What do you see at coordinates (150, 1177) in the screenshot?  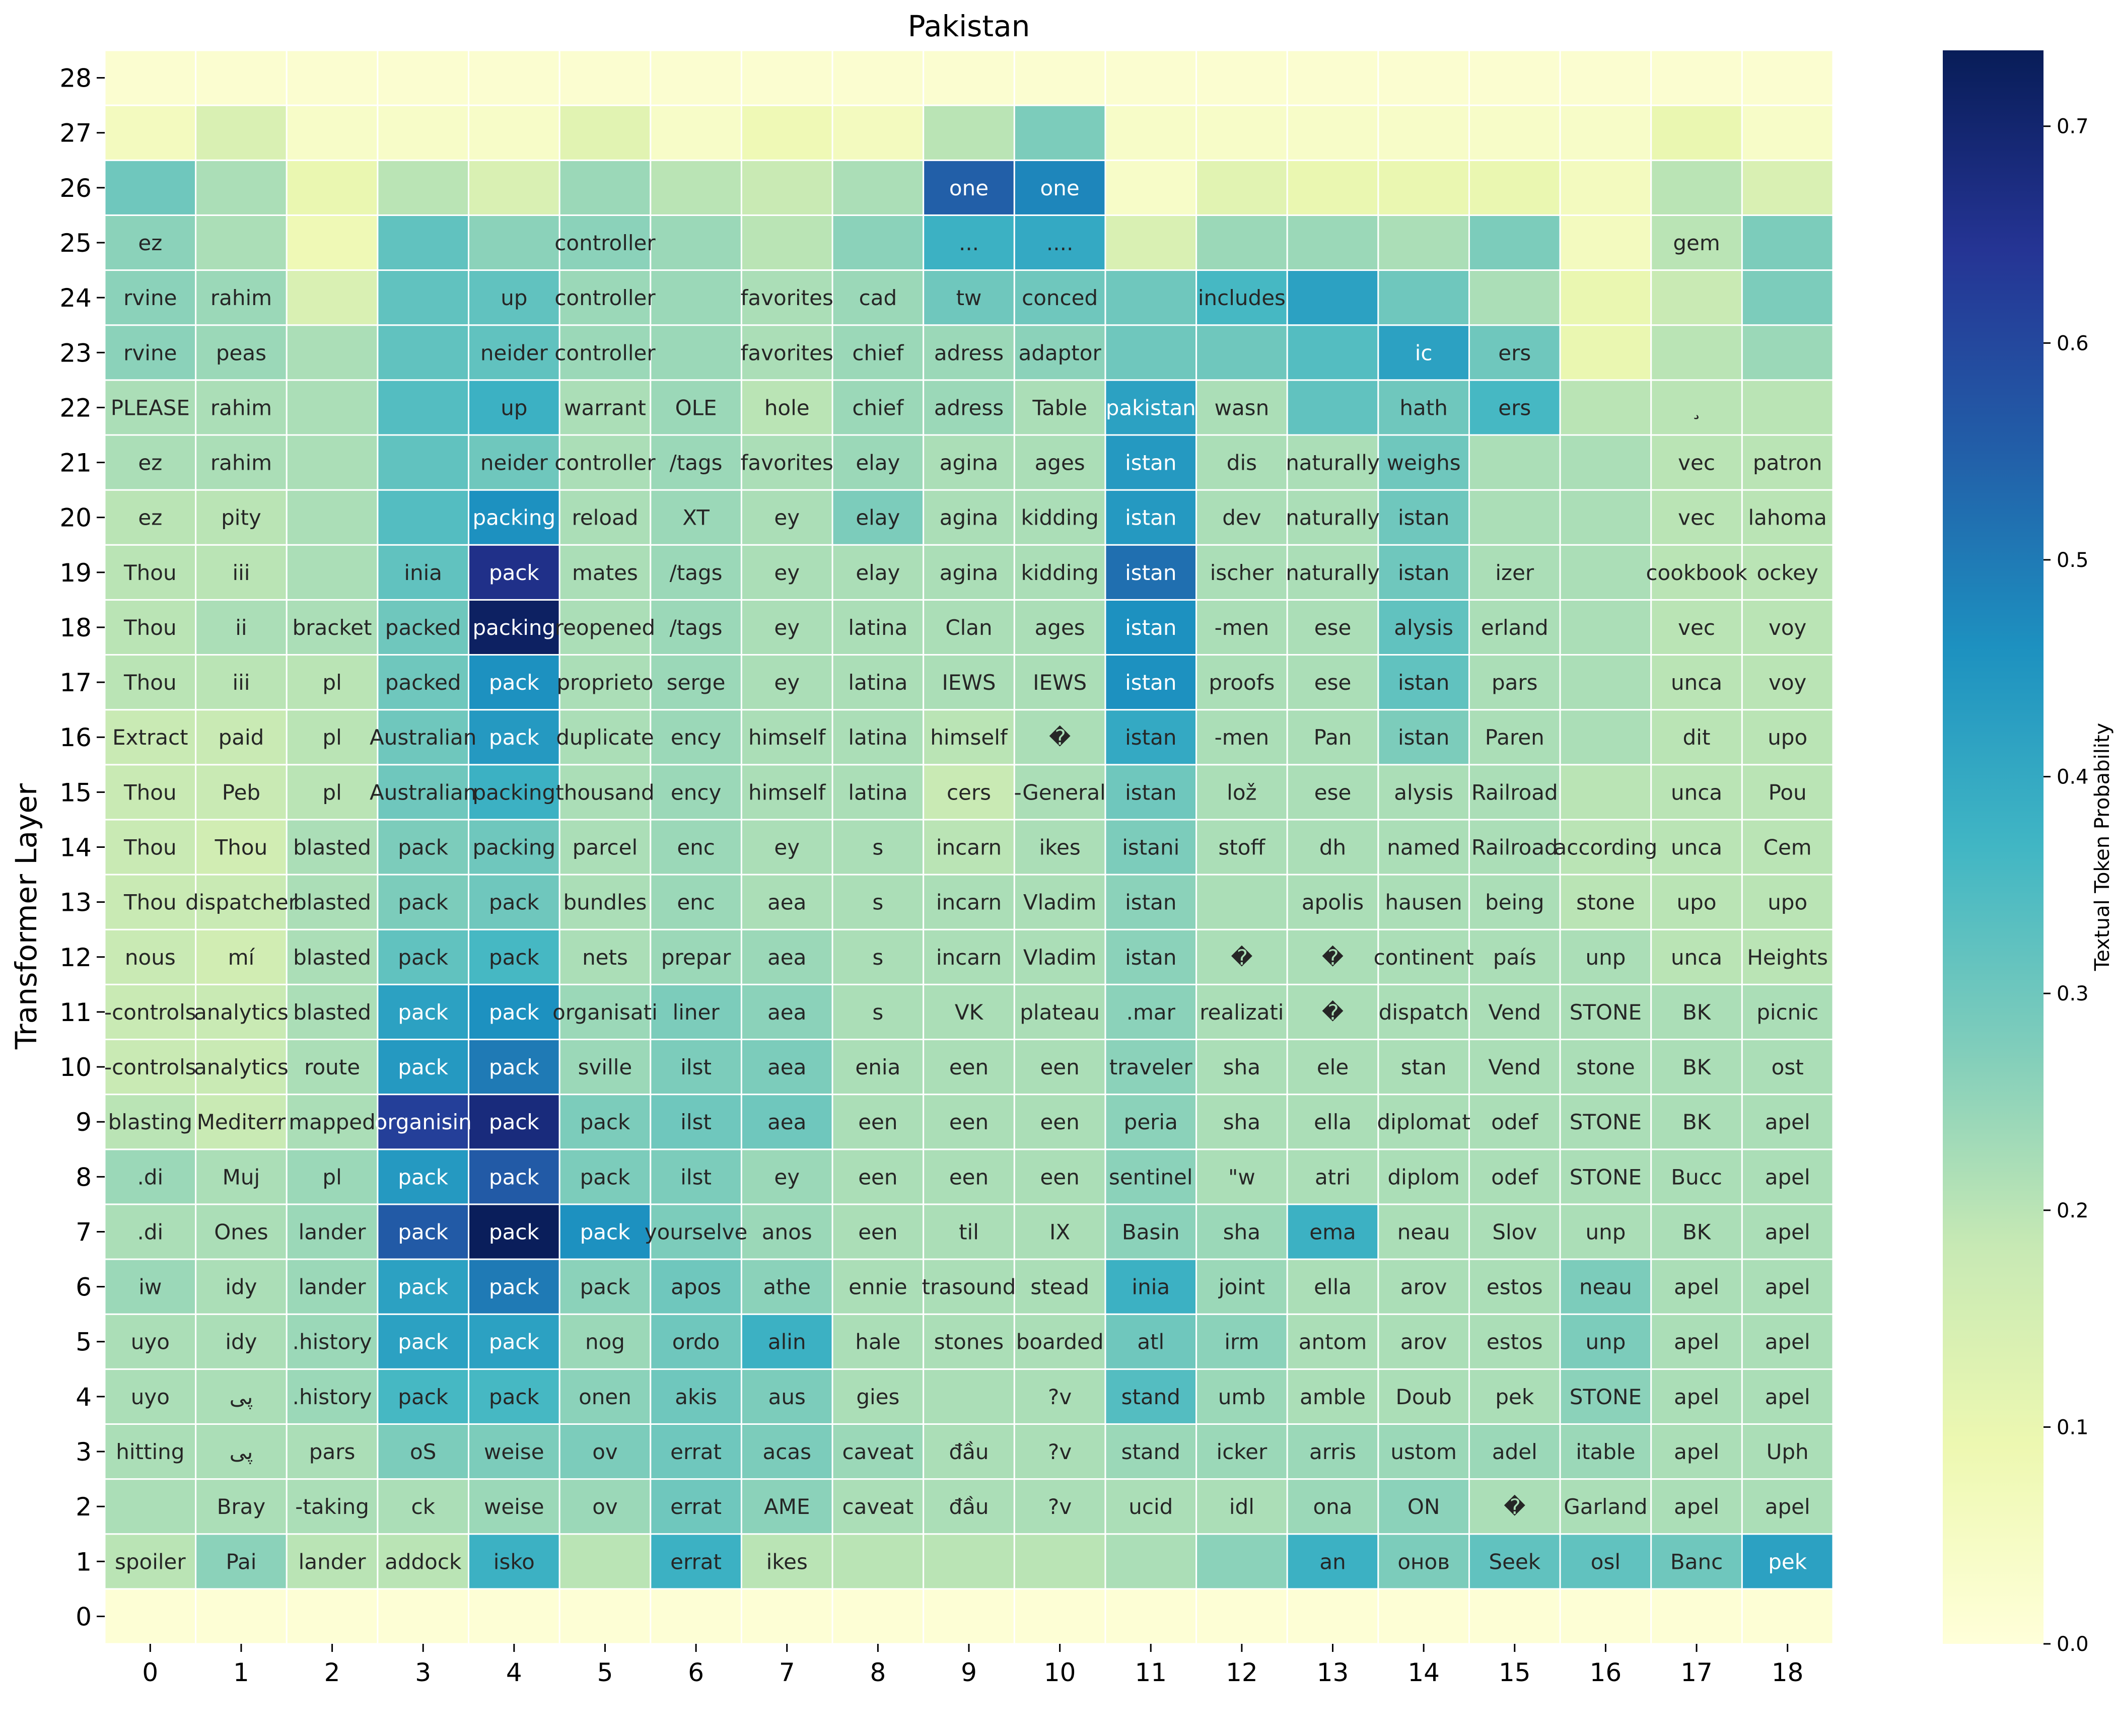 I see `cell-label: .di` at bounding box center [150, 1177].